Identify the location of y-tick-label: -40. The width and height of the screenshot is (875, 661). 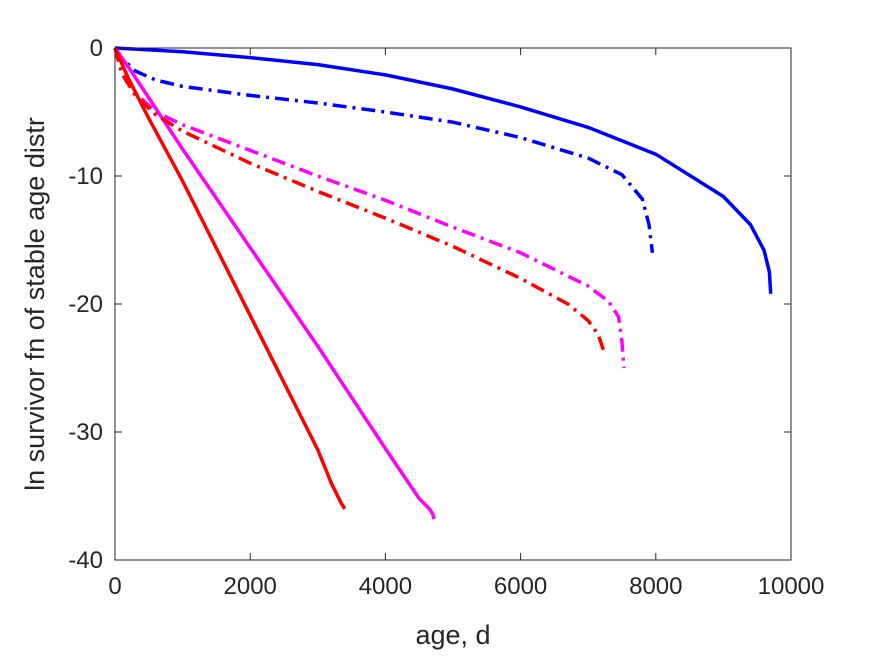
(85, 560).